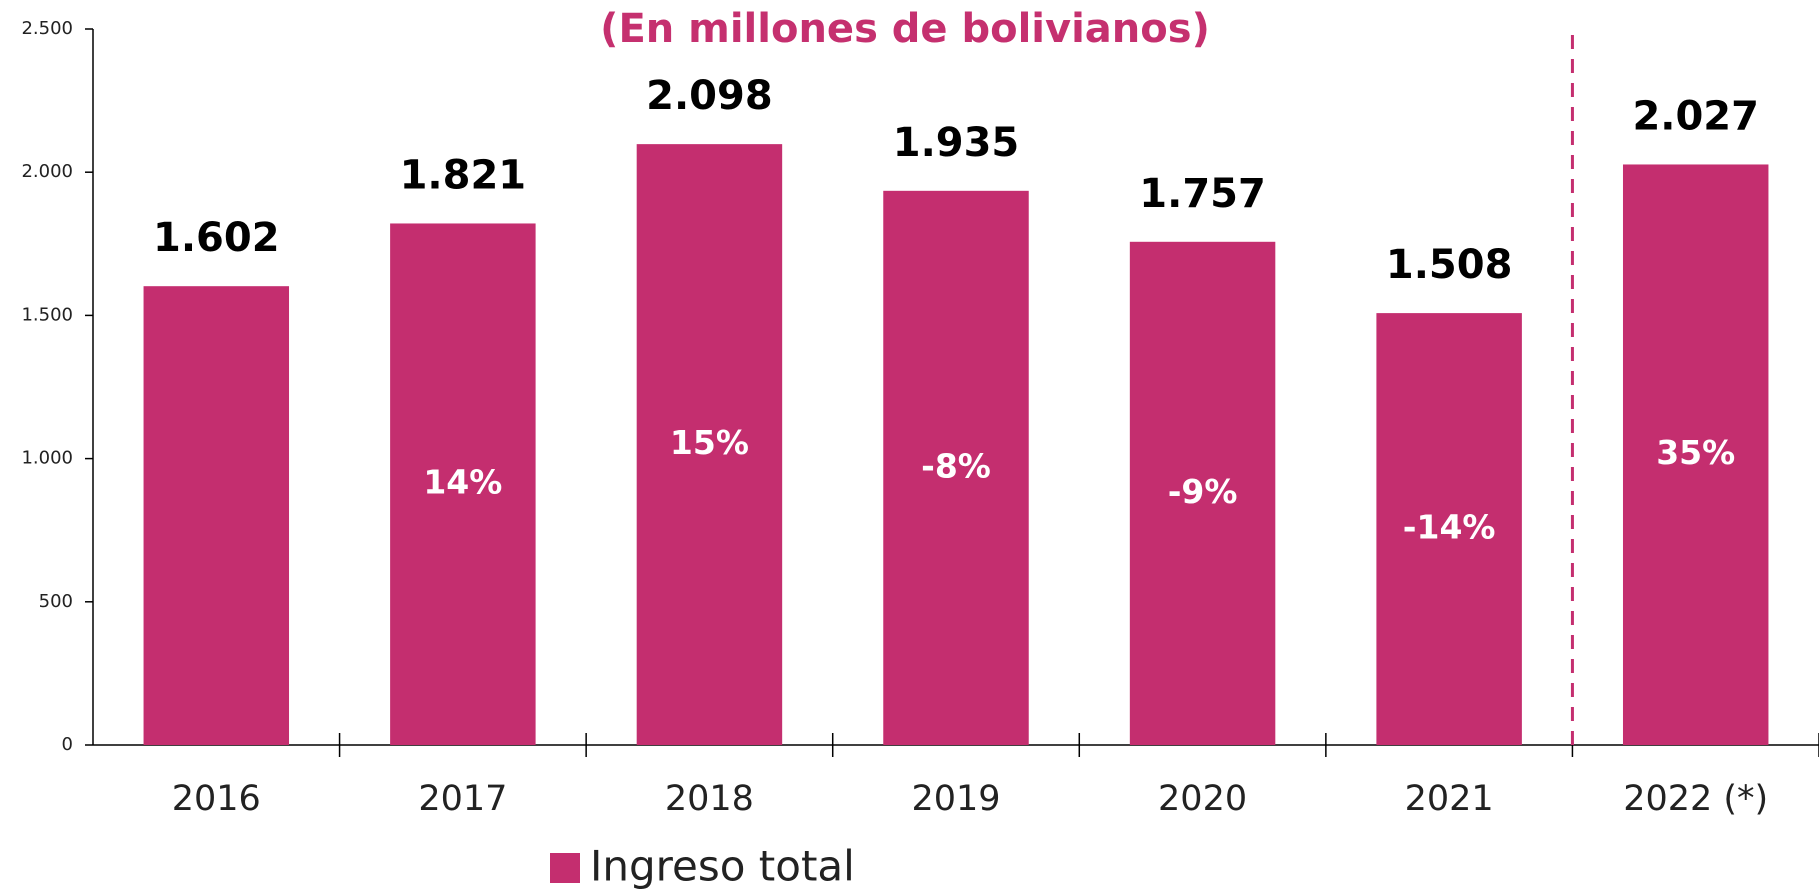 The height and width of the screenshot is (895, 1819). What do you see at coordinates (1695, 452) in the screenshot?
I see `growth-label: 35%` at bounding box center [1695, 452].